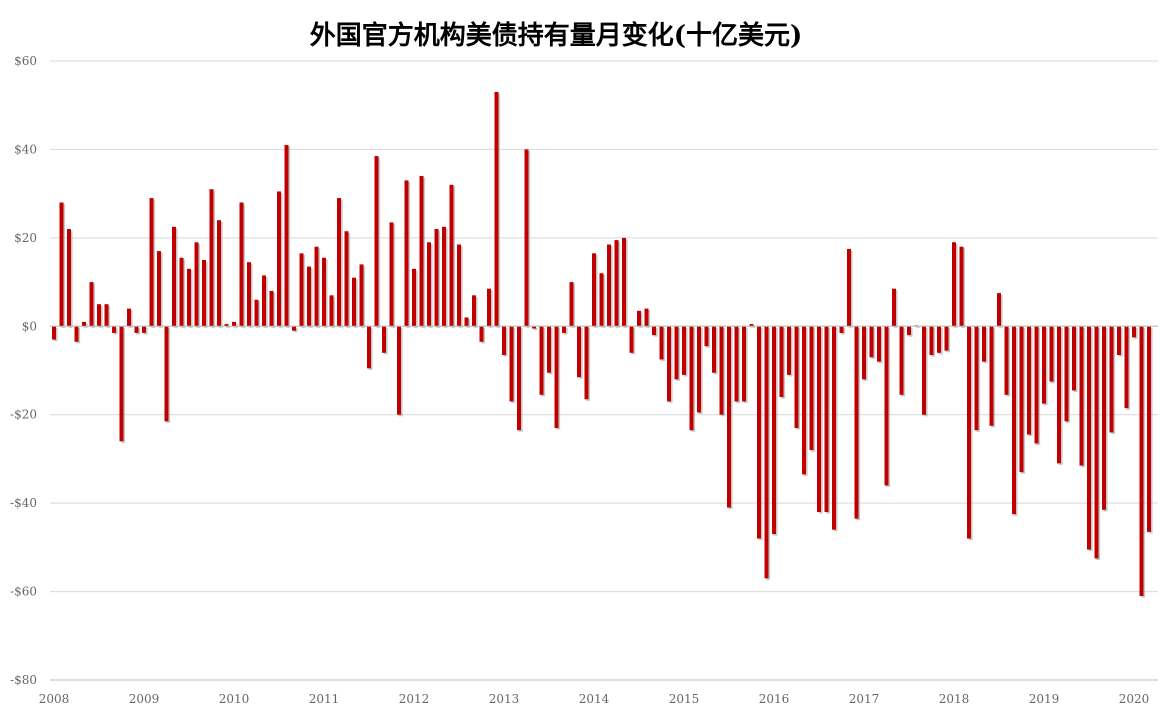 The image size is (1168, 717). What do you see at coordinates (23, 503) in the screenshot?
I see `y-tick-label: -$40` at bounding box center [23, 503].